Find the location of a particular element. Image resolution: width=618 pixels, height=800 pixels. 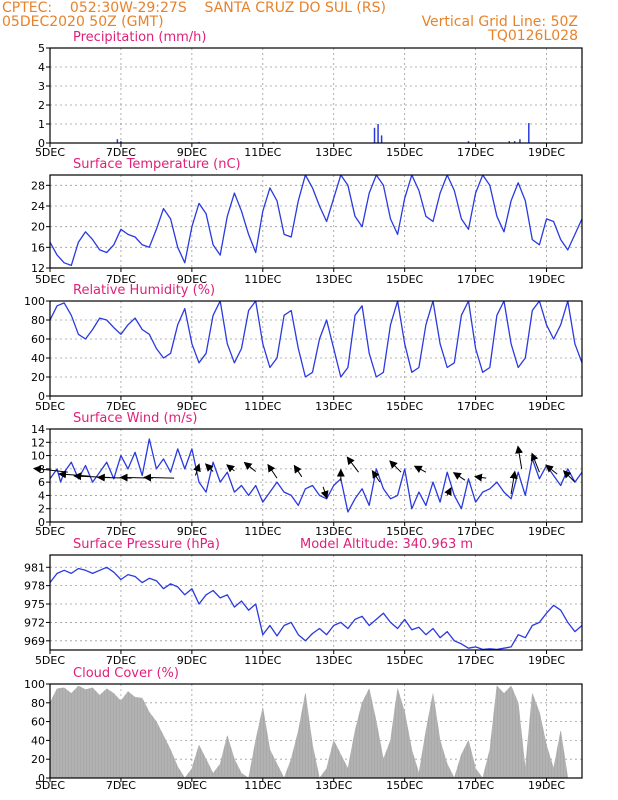

rh-xtick-label: 5DEC is located at coordinates (50, 406).